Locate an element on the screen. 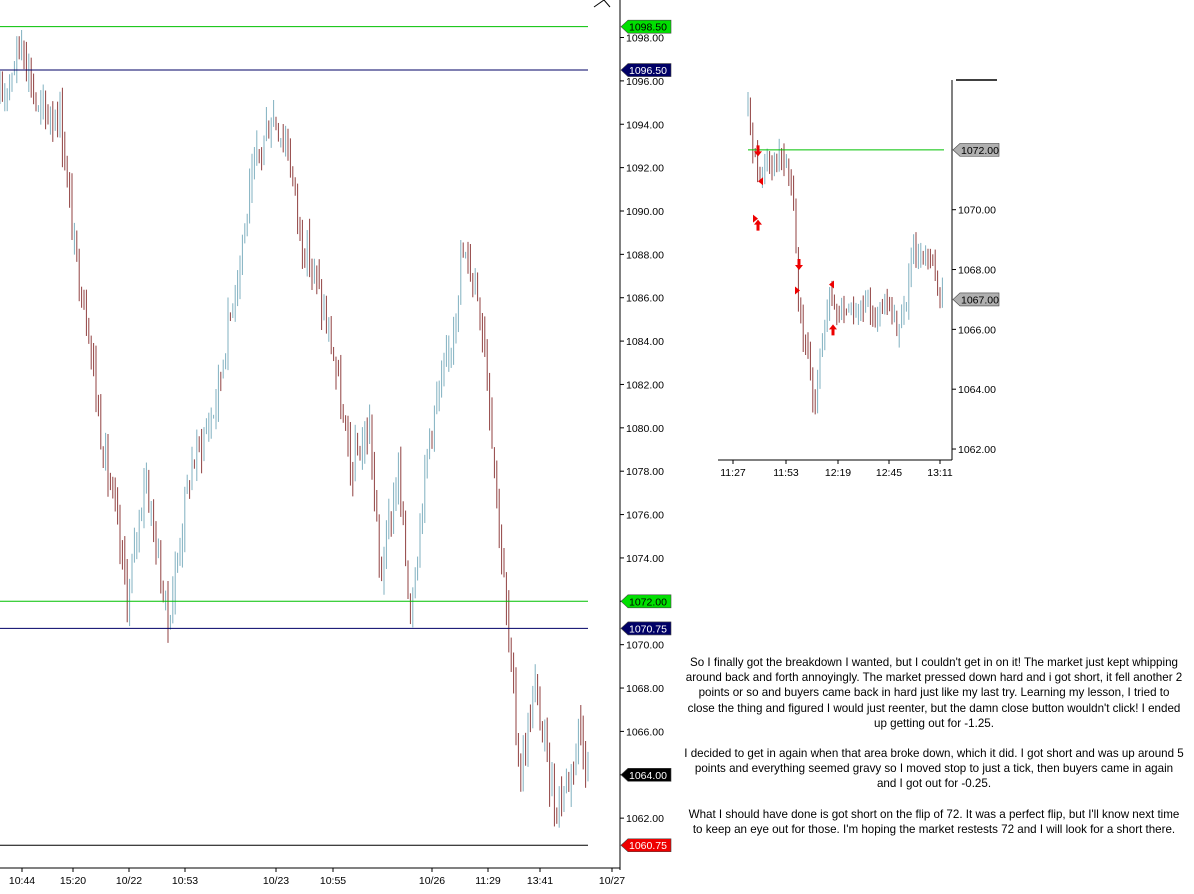 This screenshot has height=894, width=1194. inset-trade-markers is located at coordinates (795, 240).